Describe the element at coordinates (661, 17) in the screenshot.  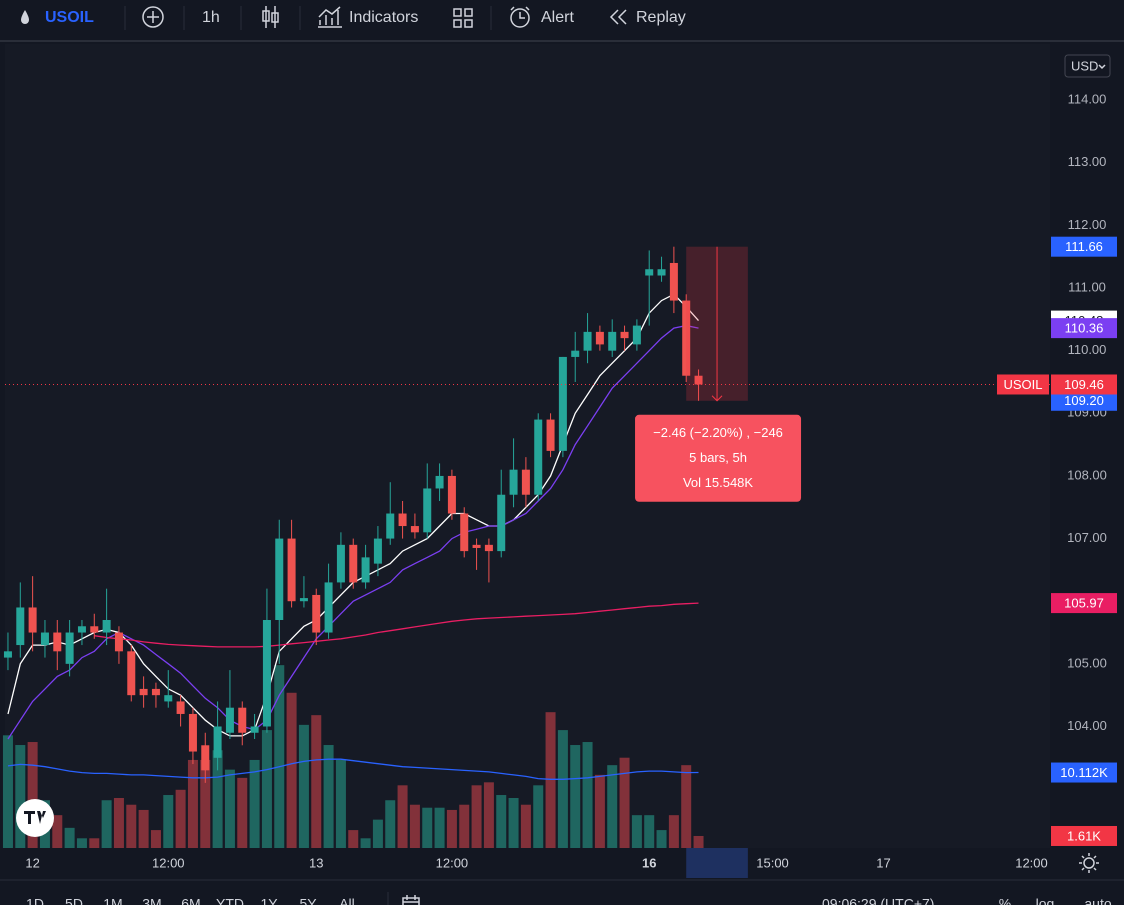
I see `replay-button: Replay` at that location.